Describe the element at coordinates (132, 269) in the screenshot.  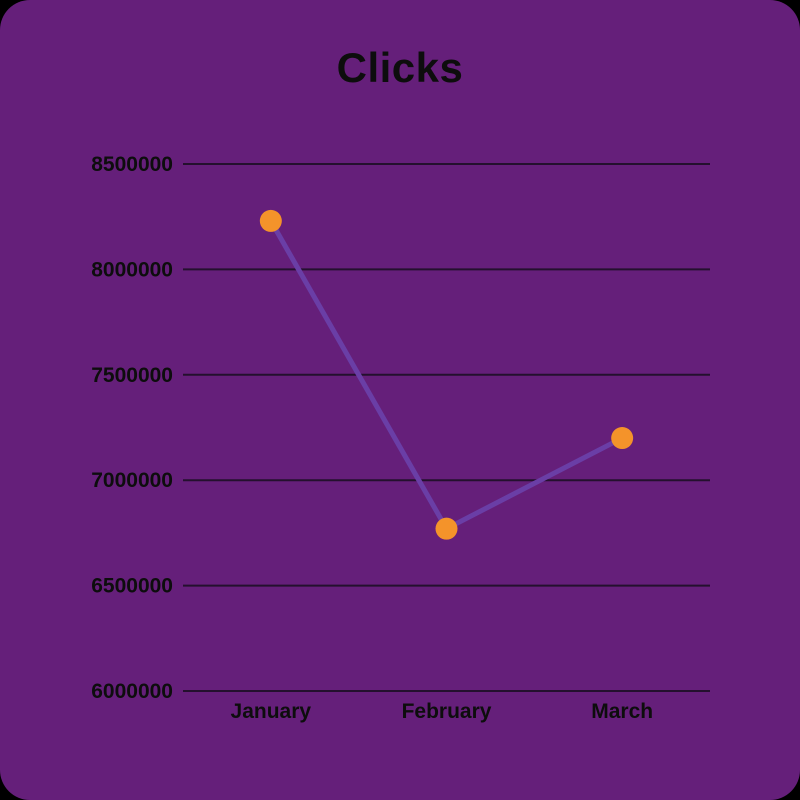
I see `y-tick-label: 8000000` at that location.